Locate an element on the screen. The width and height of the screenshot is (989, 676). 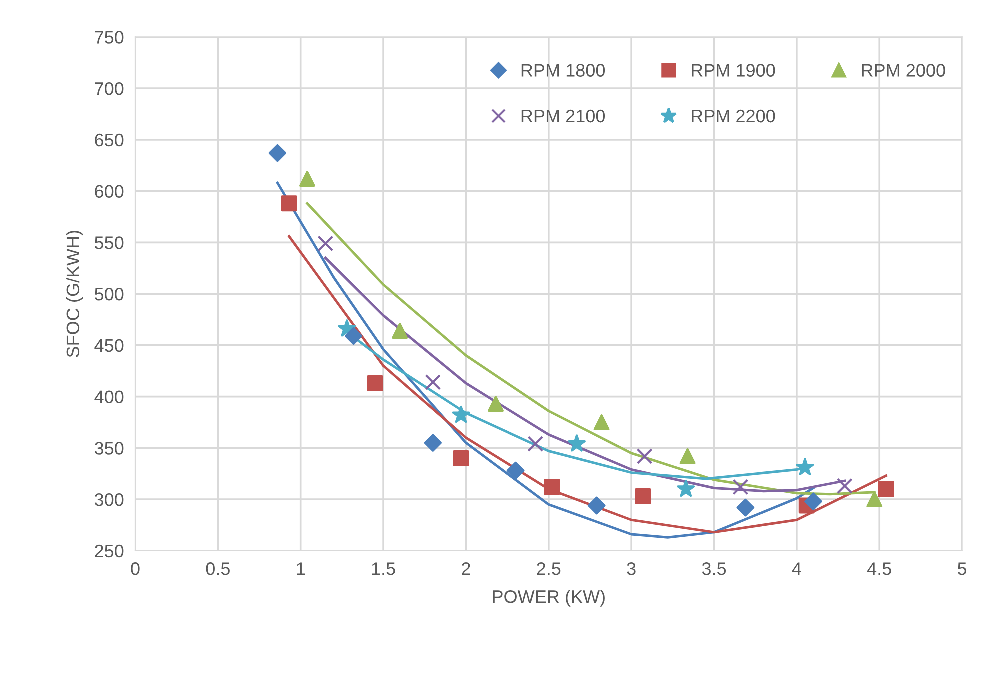
y-tick-label: 600 is located at coordinates (109, 191).